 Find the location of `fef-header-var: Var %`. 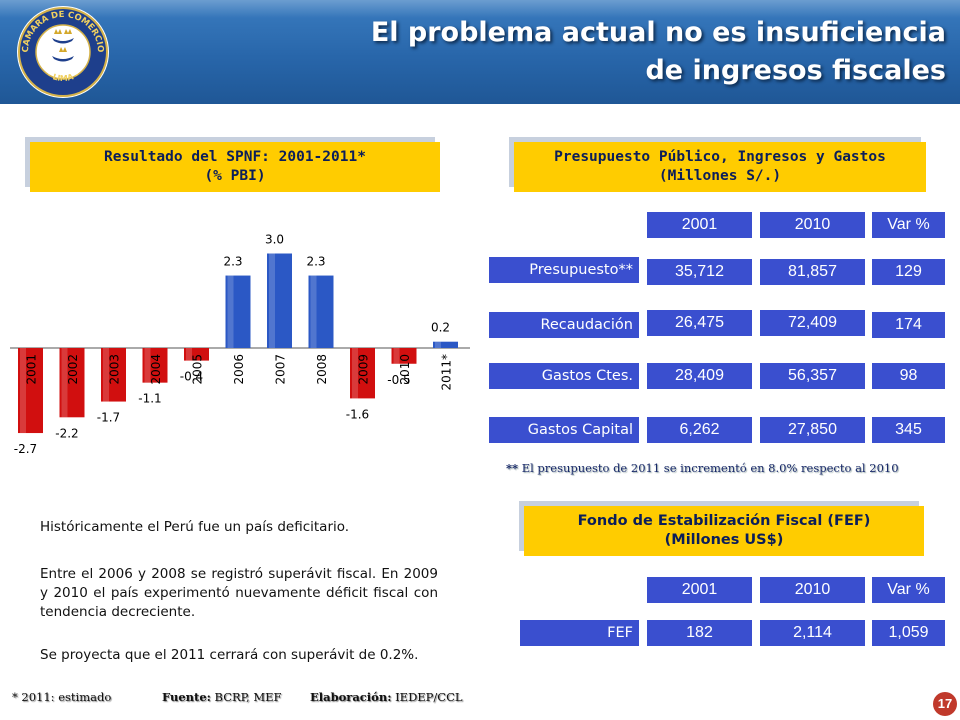

fef-header-var: Var % is located at coordinates (908, 590).